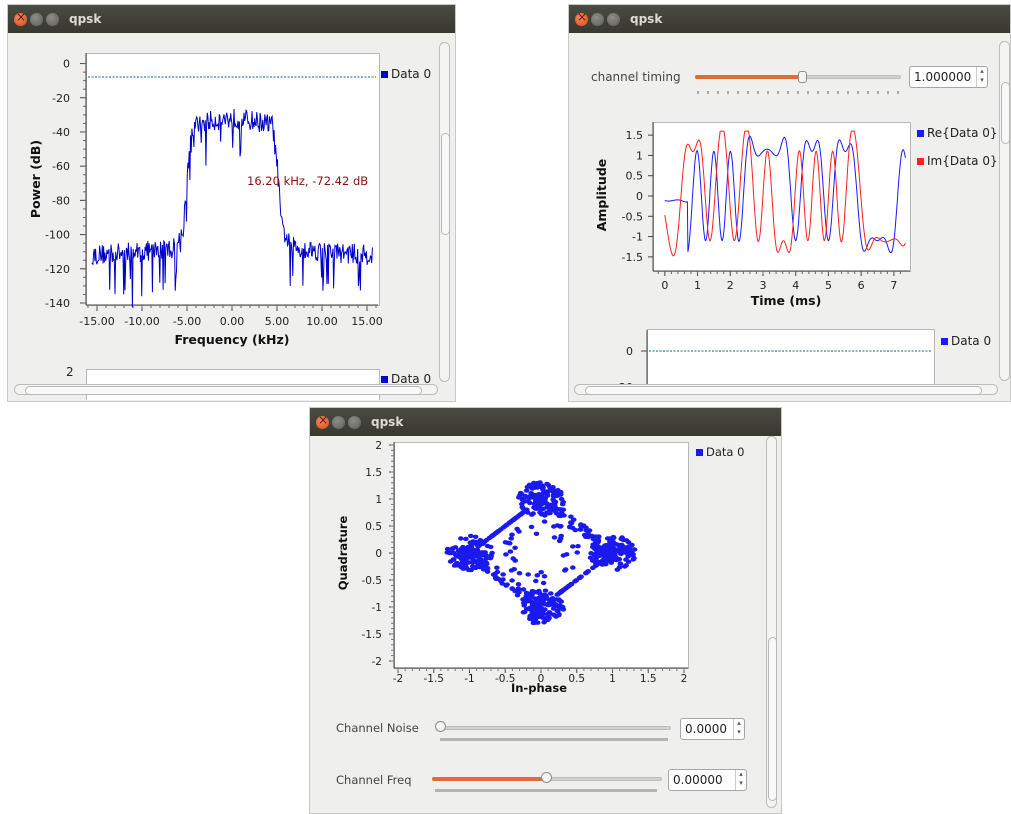 This screenshot has width=1011, height=814. What do you see at coordinates (684, 679) in the screenshot?
I see `constellation-xtick-label: 2` at bounding box center [684, 679].